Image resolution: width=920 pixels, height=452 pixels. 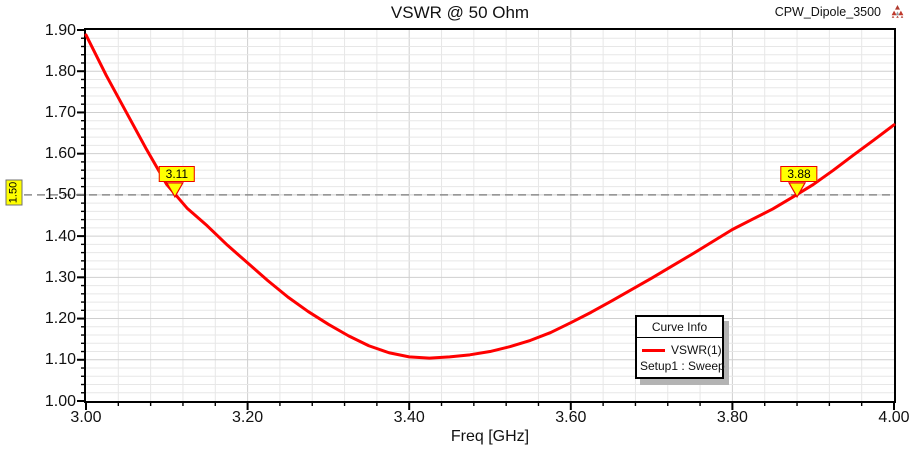 I want to click on y-tick-label: 1.70, so click(x=60, y=112).